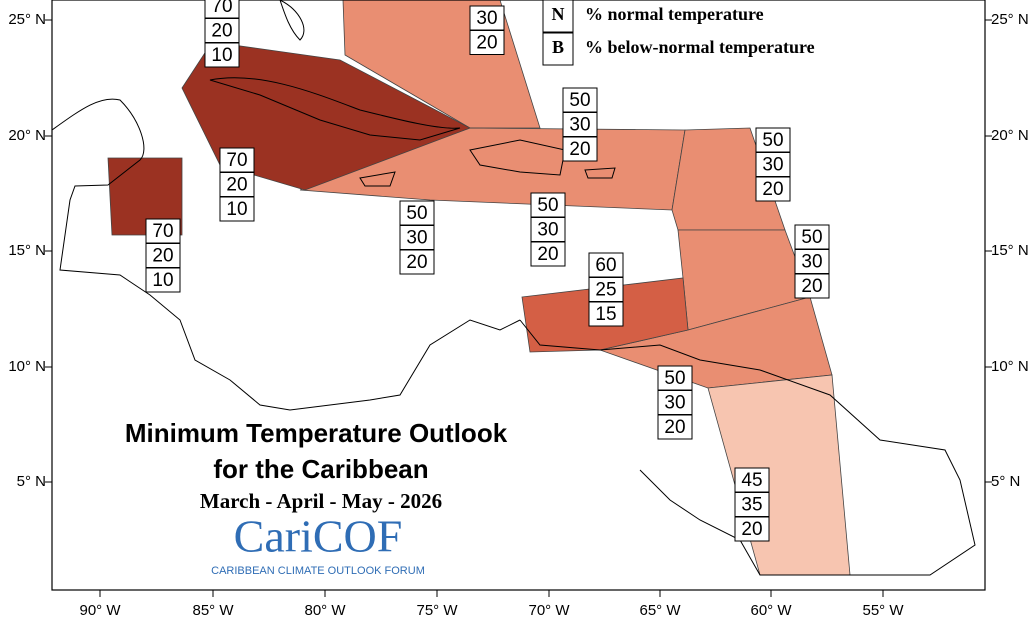 The width and height of the screenshot is (1036, 630). Describe the element at coordinates (213, 610) in the screenshot. I see `longitude-label: 85° W` at that location.